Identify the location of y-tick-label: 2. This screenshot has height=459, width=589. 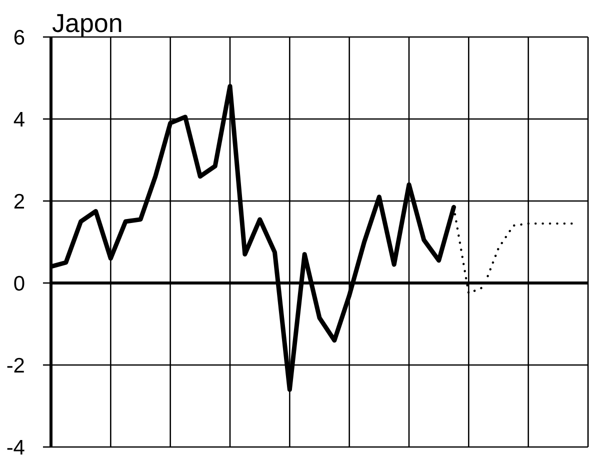
(19, 202).